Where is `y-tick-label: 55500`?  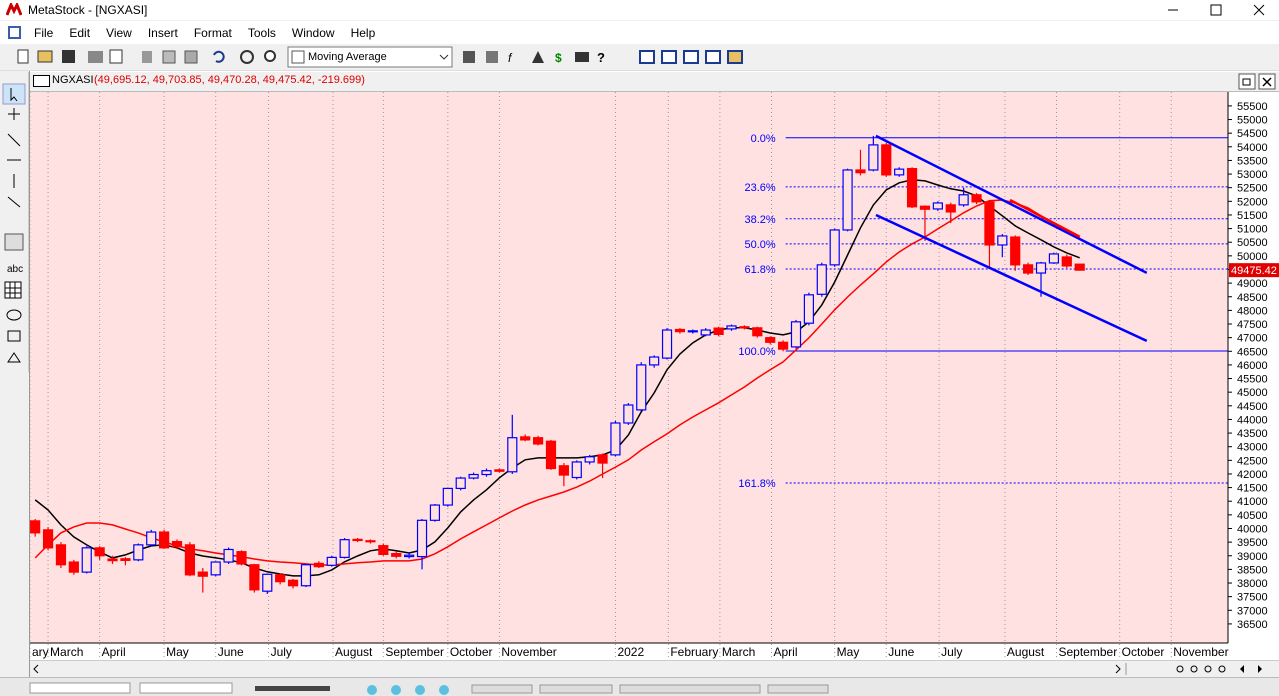 y-tick-label: 55500 is located at coordinates (1252, 107).